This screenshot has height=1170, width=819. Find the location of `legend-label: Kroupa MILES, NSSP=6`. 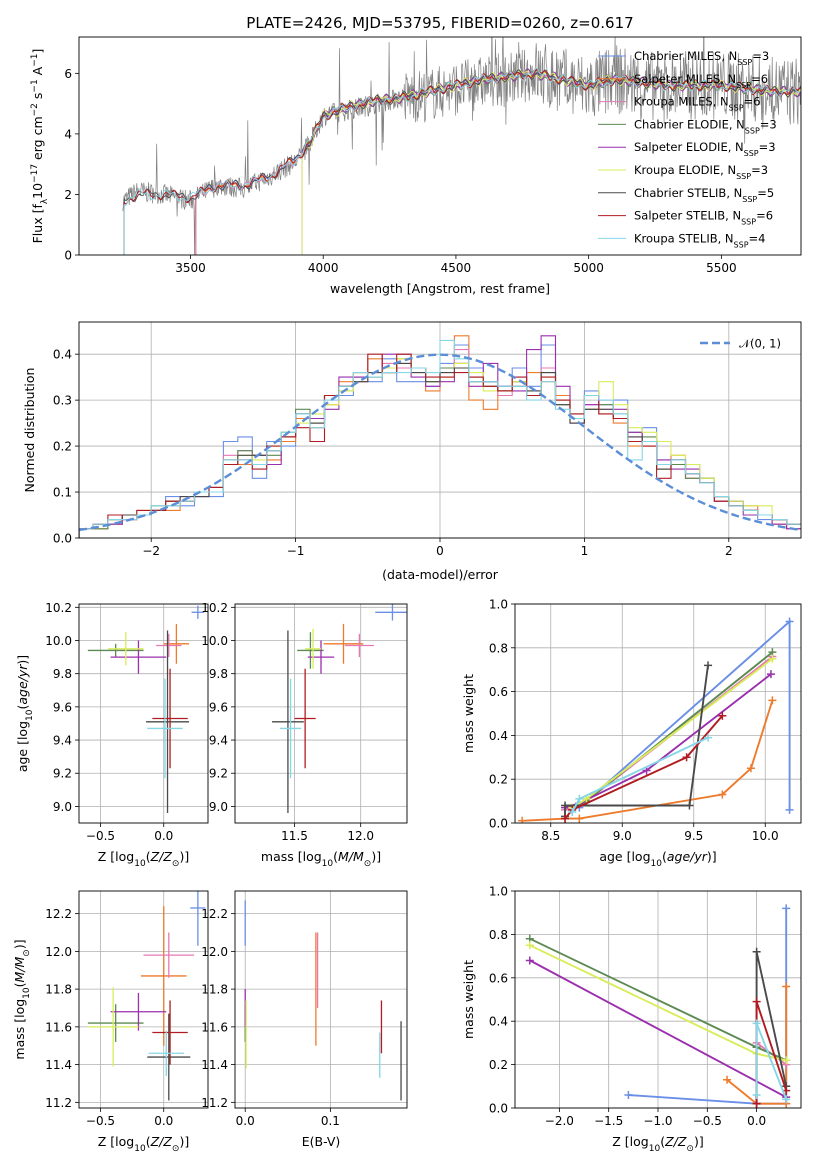

legend-label: Kroupa MILES, NSSP=6 is located at coordinates (697, 104).